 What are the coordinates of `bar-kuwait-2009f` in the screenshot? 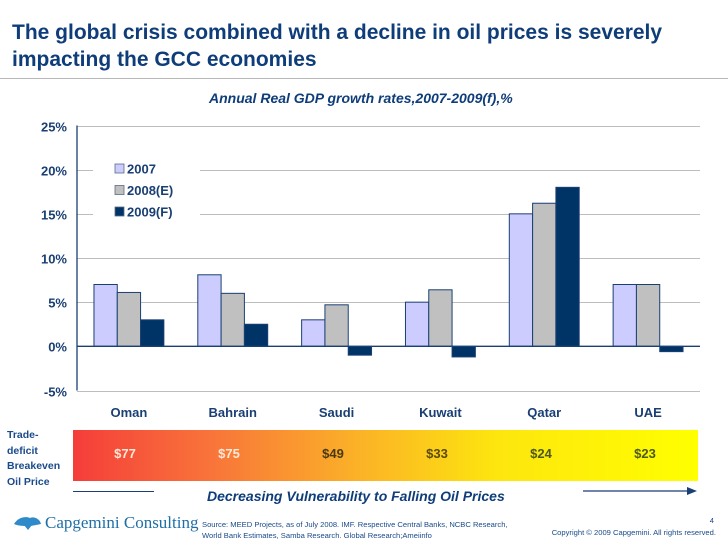 It's located at (463, 351).